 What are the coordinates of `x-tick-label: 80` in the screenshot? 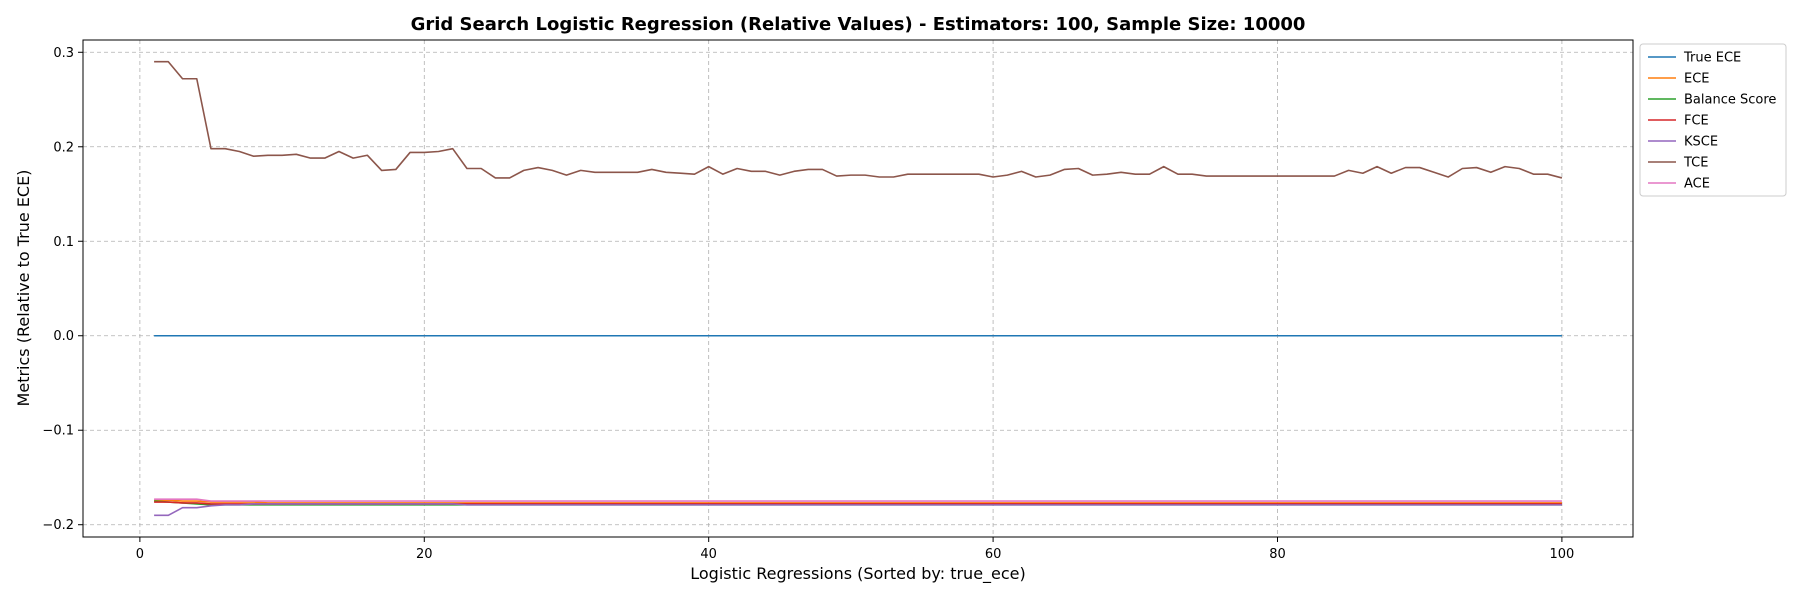 It's located at (1277, 554).